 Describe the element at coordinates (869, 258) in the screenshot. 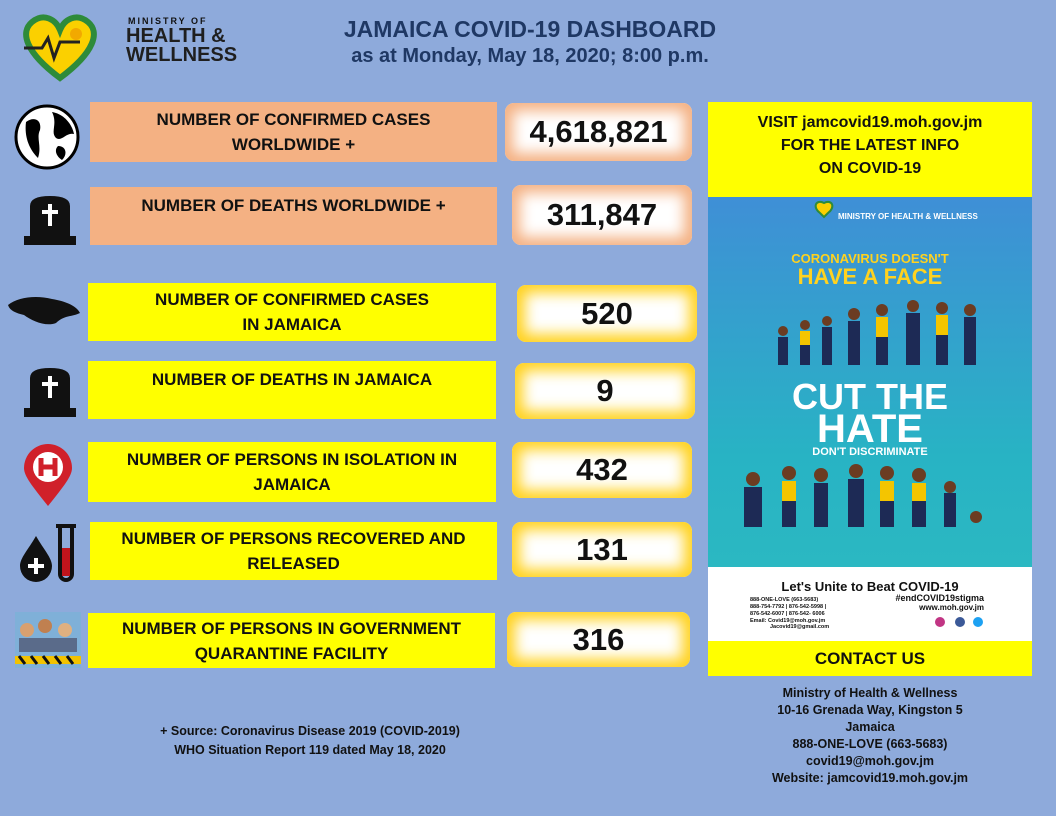

I see `poster-headline: CORONAVIRUS DOESN'T` at that location.